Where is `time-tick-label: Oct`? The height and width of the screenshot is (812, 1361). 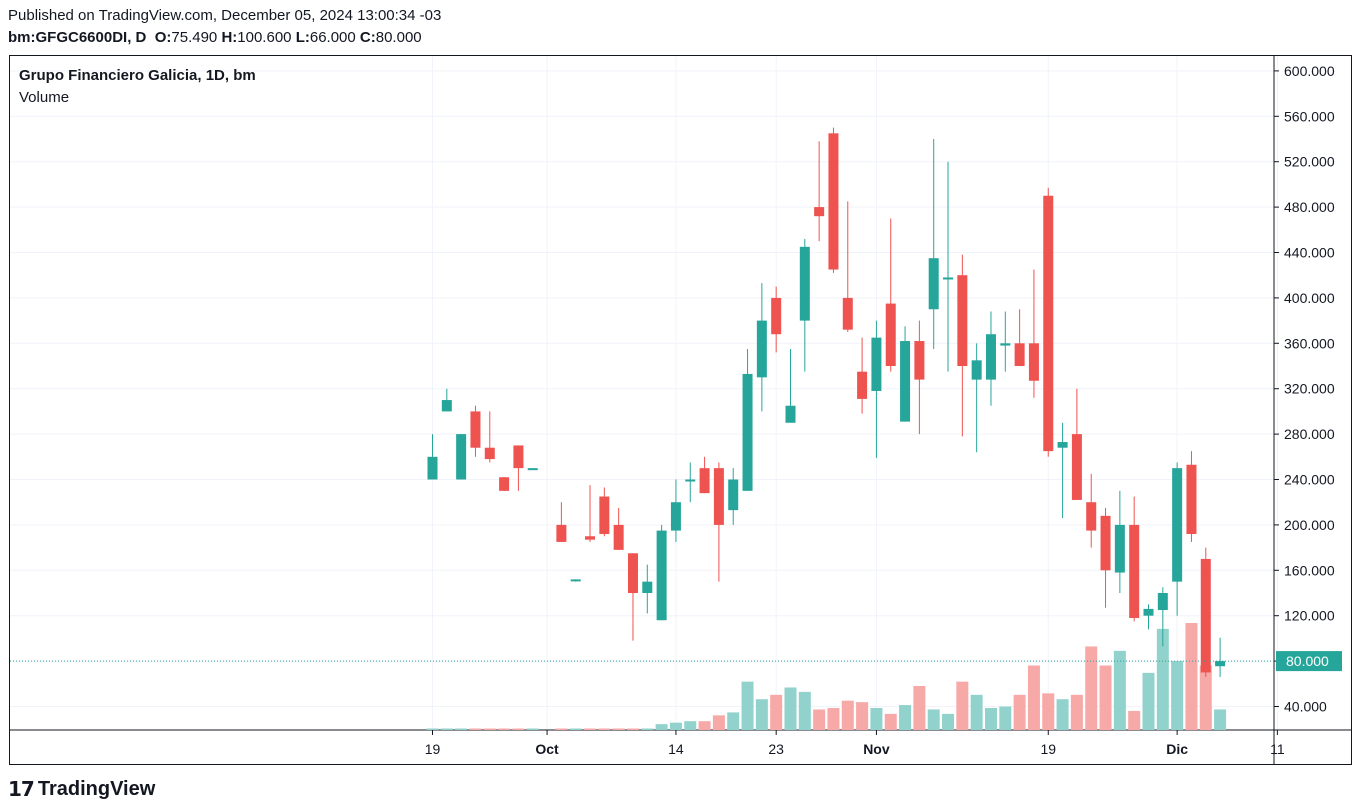
time-tick-label: Oct is located at coordinates (547, 749).